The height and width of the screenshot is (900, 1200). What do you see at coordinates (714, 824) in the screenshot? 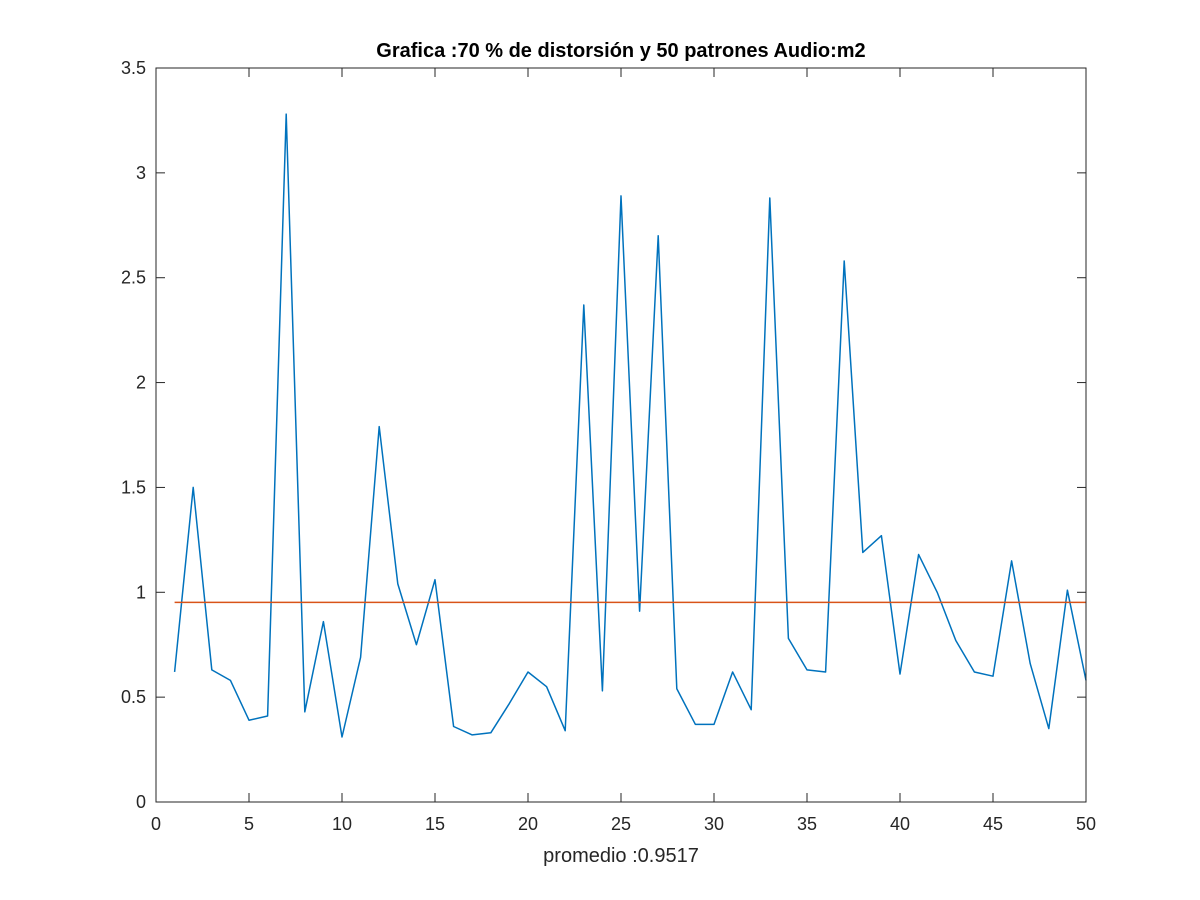
I see `x-tick-label: 30` at bounding box center [714, 824].